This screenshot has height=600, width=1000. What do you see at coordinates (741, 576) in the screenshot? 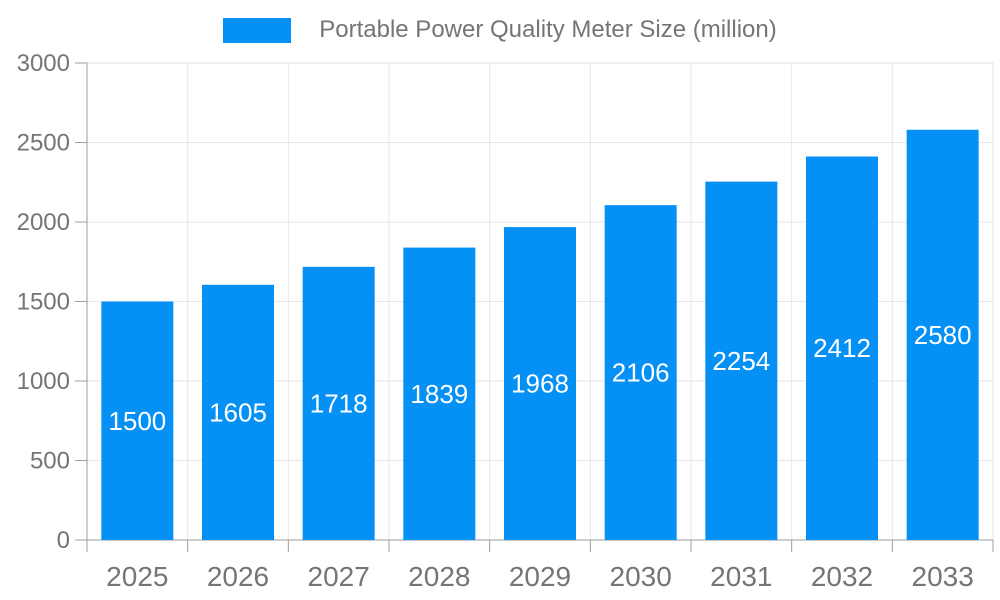
I see `x-tick-label: 2031` at bounding box center [741, 576].